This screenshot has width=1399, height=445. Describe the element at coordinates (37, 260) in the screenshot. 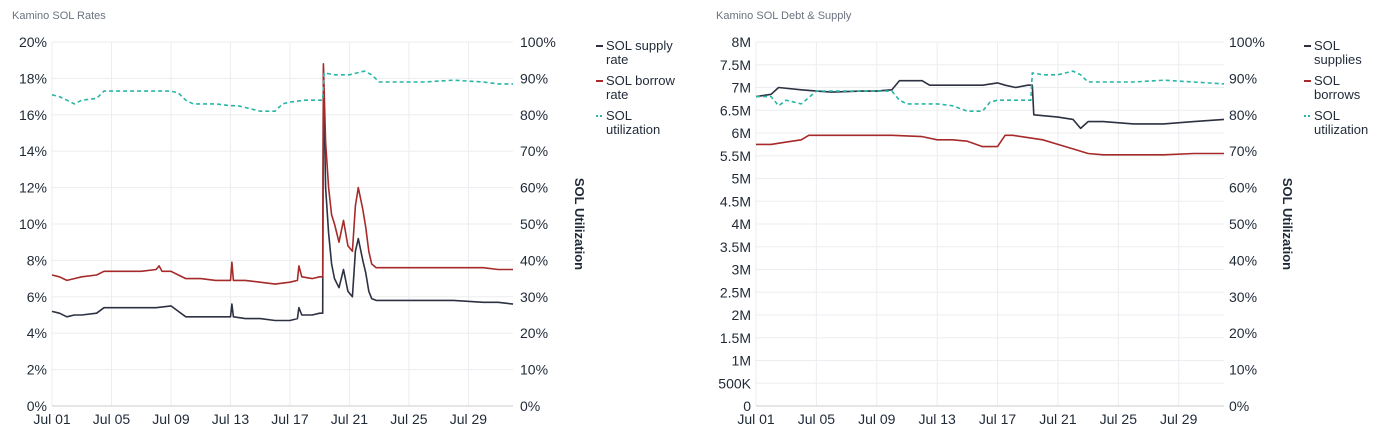

I see `y-tick-left: 8%` at that location.